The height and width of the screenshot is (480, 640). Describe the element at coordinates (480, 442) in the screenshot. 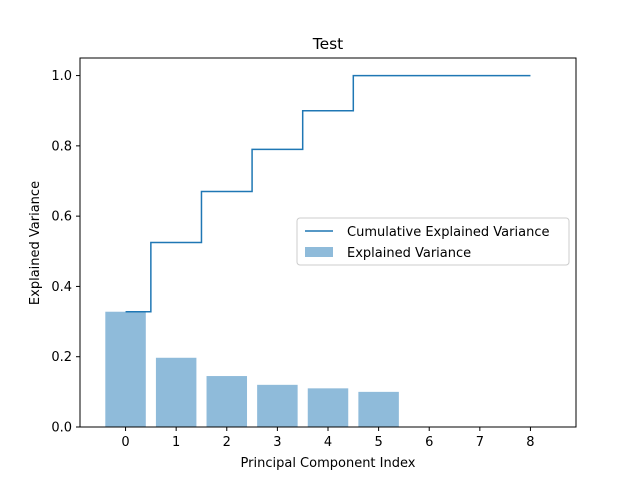

I see `x-tick-label-7: 7` at that location.